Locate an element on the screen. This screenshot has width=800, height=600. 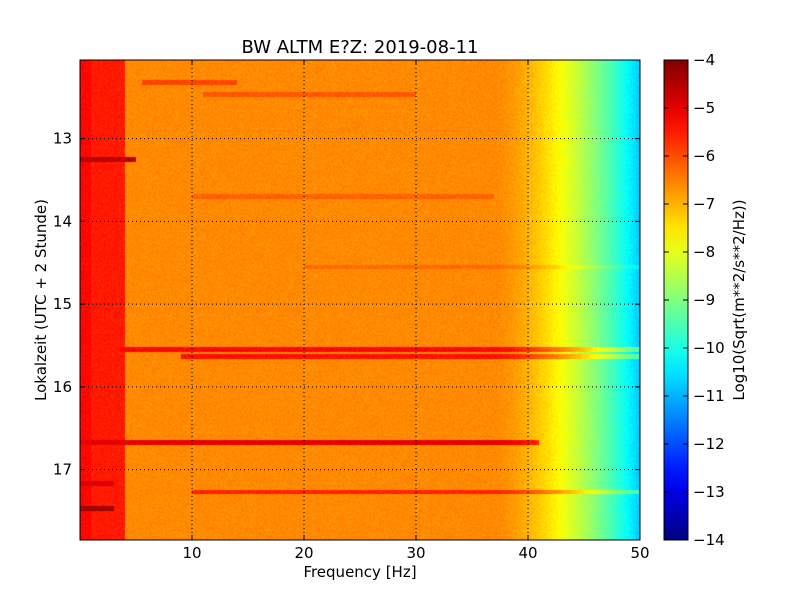
colorbar-tick-label: −10 is located at coordinates (709, 348).